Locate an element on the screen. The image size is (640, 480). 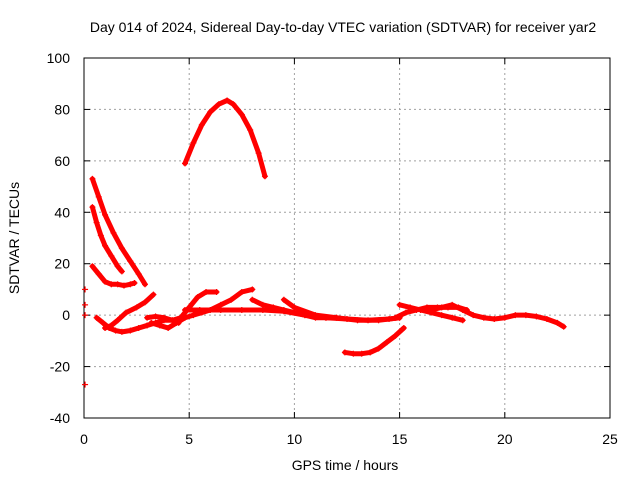
series-arc-peak is located at coordinates (224, 138).